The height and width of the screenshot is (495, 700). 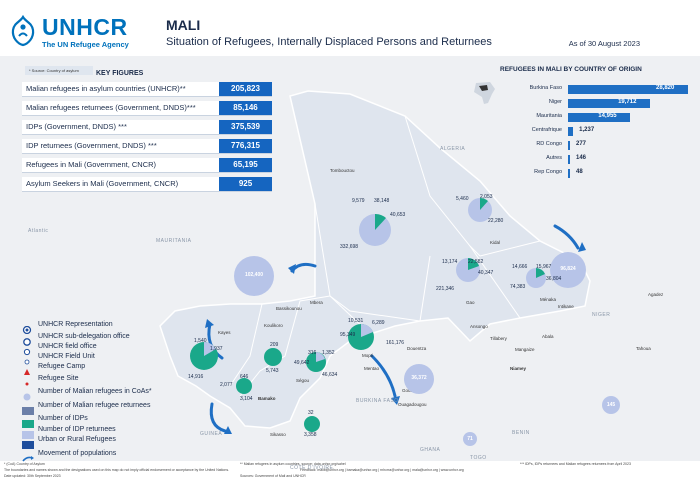 I want to click on key-figure-value: 65,195, so click(x=245, y=165).